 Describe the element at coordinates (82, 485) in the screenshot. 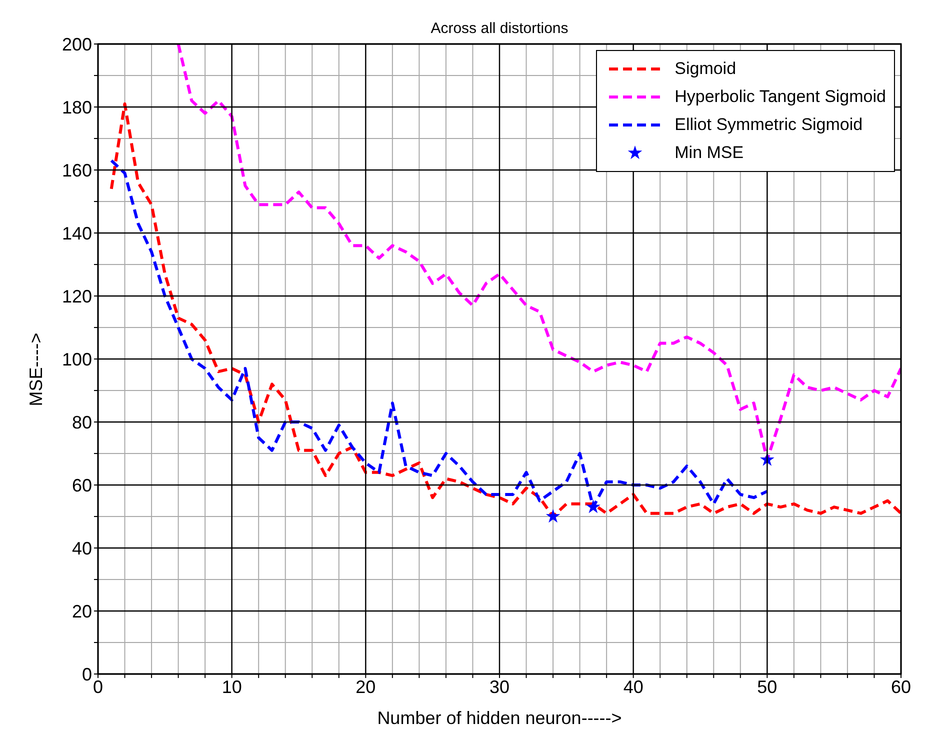

I see `y-tick-label: 60` at that location.